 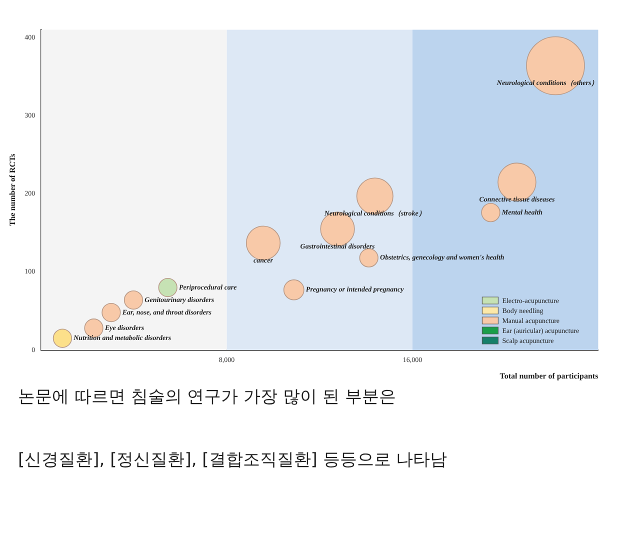 What do you see at coordinates (233, 460) in the screenshot?
I see `text: [신경질환], [정신질환], [결합조직질환] 등등으로 나타남` at bounding box center [233, 460].